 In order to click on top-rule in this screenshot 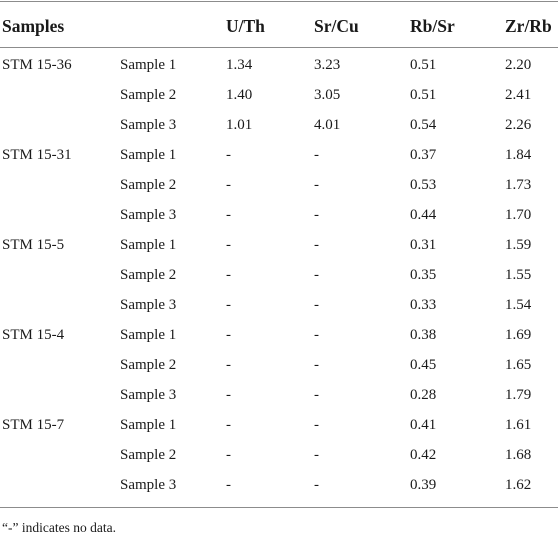, I will do `click(279, 1)`.